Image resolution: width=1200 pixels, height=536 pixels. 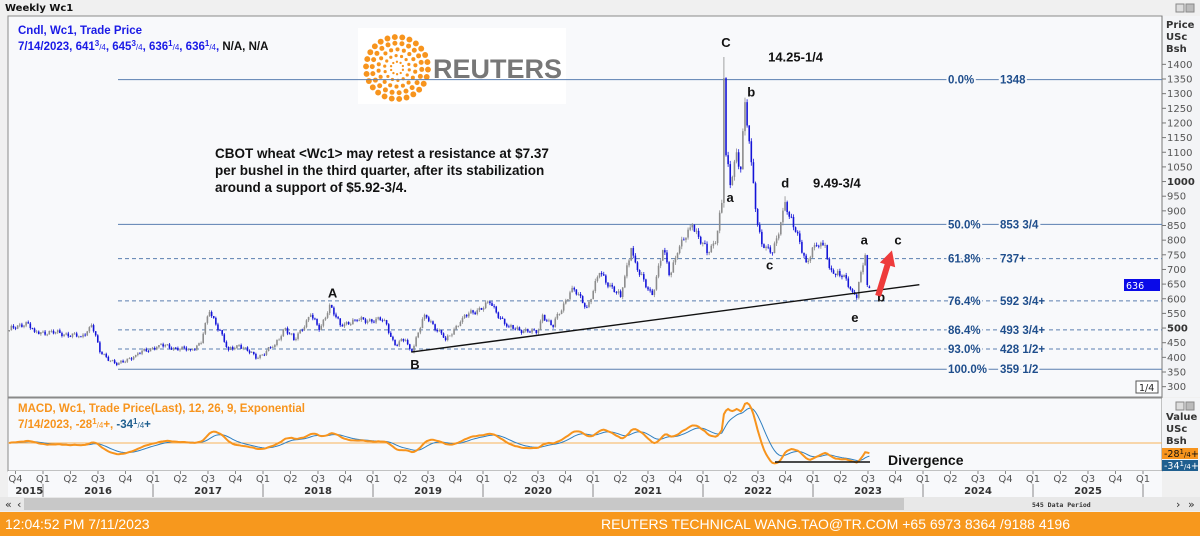 What do you see at coordinates (219, 47) in the screenshot?
I see `sep: ,` at bounding box center [219, 47].